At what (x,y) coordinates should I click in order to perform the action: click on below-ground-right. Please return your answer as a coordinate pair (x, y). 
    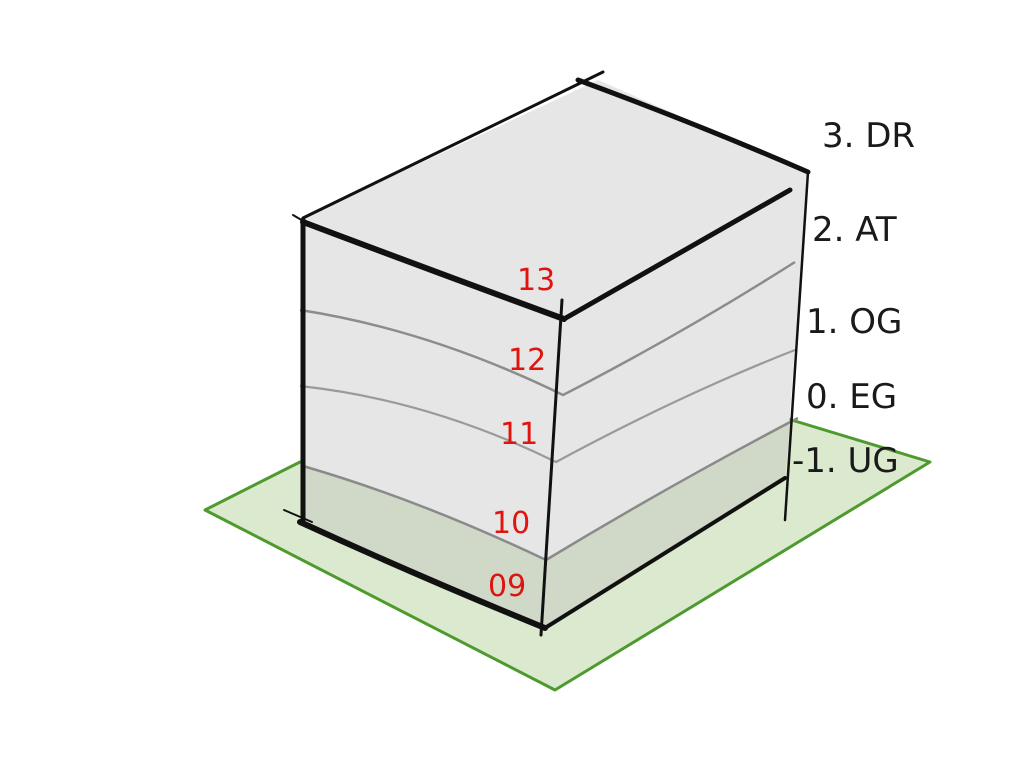
    Looking at the image, I should click on (666, 525).